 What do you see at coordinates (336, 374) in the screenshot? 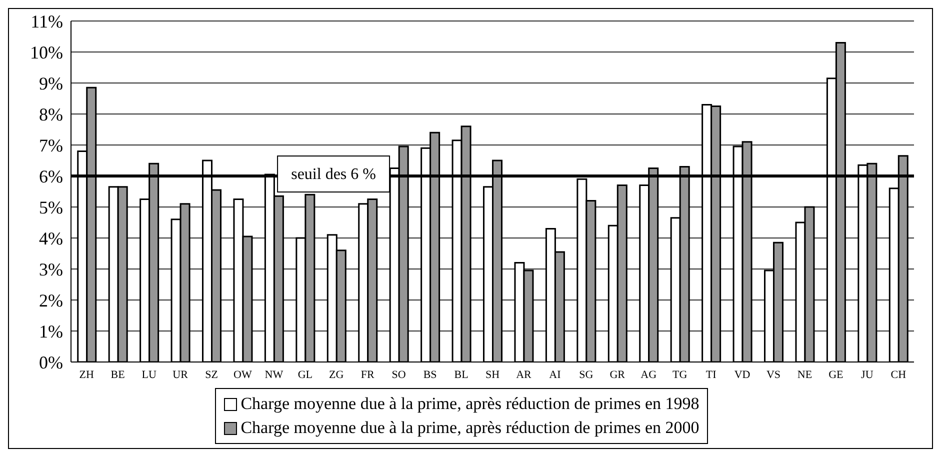
I see `x-tick-label: ZG` at bounding box center [336, 374].